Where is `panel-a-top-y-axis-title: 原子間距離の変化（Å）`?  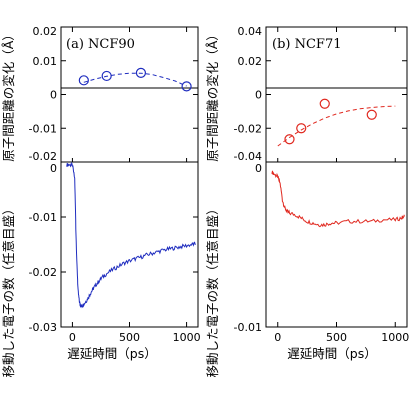 panel-a-top-y-axis-title: 原子間距離の変化（Å） is located at coordinates (8, 95).